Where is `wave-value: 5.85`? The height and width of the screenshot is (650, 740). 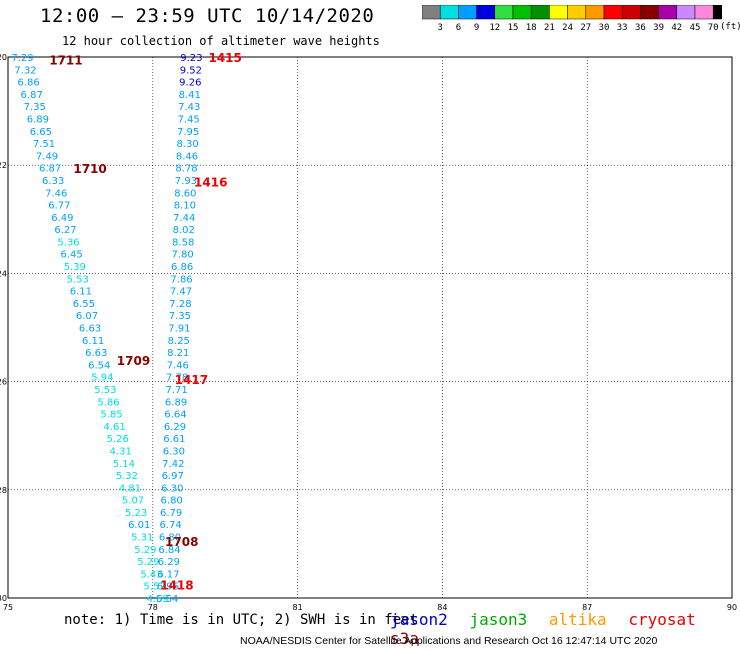 wave-value: 5.85 is located at coordinates (111, 415).